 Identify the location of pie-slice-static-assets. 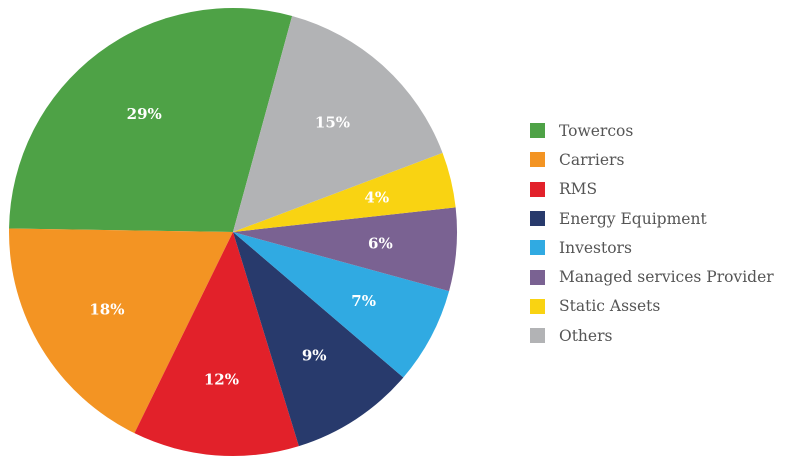
(344, 192).